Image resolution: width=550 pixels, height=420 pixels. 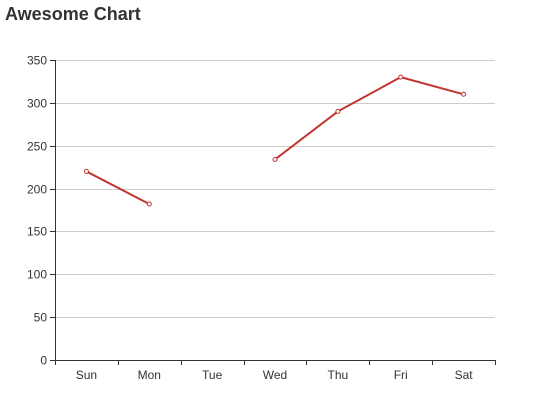 I want to click on y-tick-label: 300, so click(x=37, y=104).